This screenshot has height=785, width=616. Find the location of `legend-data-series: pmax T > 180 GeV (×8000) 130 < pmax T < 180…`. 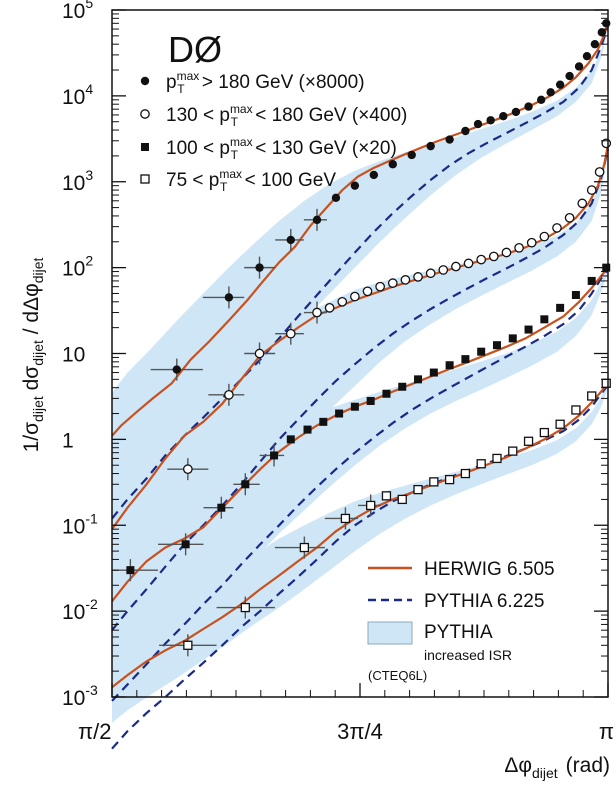

legend-data-series: pmax T > 180 GeV (×8000) 130 < pmax T < 180… is located at coordinates (273, 131).